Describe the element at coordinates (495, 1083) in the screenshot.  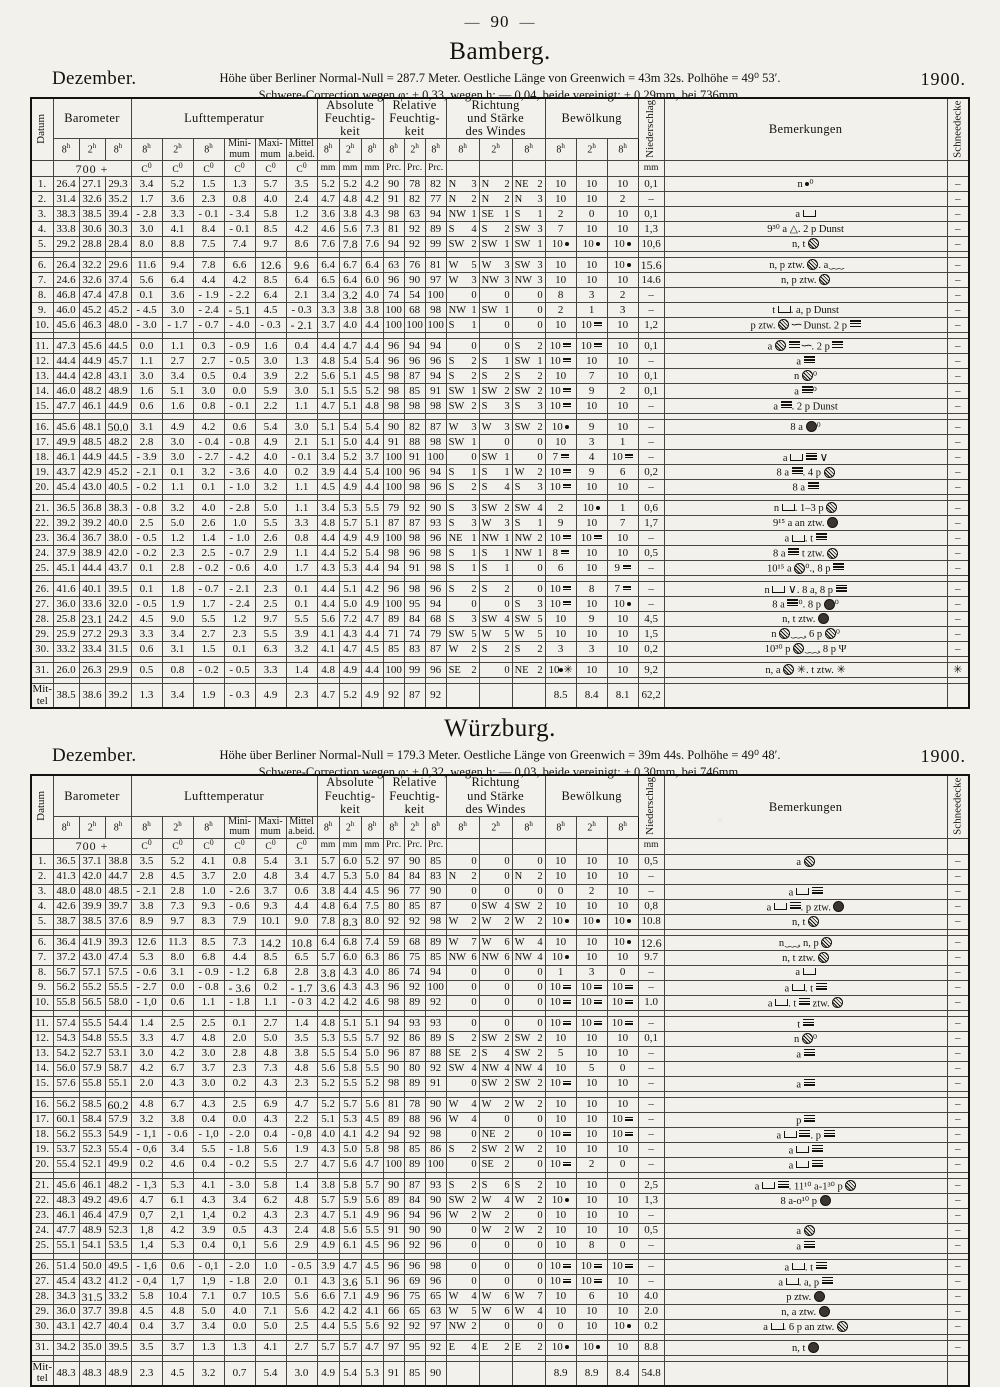
I see `cell-wind-1: SW 2` at that location.